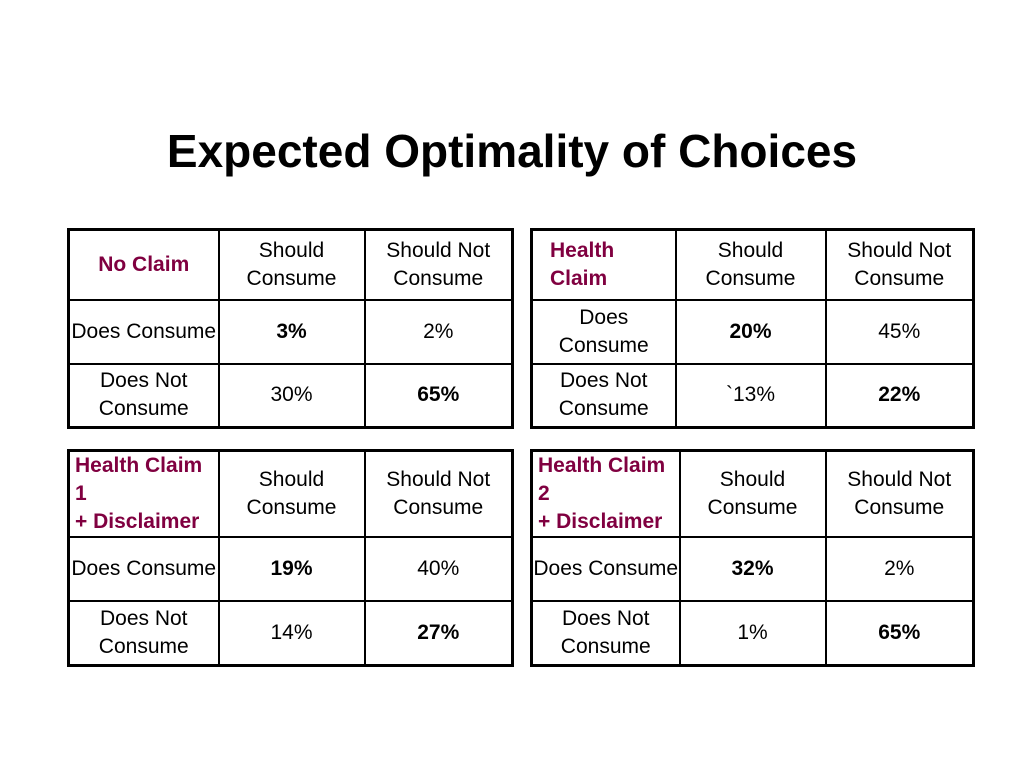 This screenshot has height=767, width=1024. Describe the element at coordinates (582, 264) in the screenshot. I see `table-label-line: Health Claim` at that location.